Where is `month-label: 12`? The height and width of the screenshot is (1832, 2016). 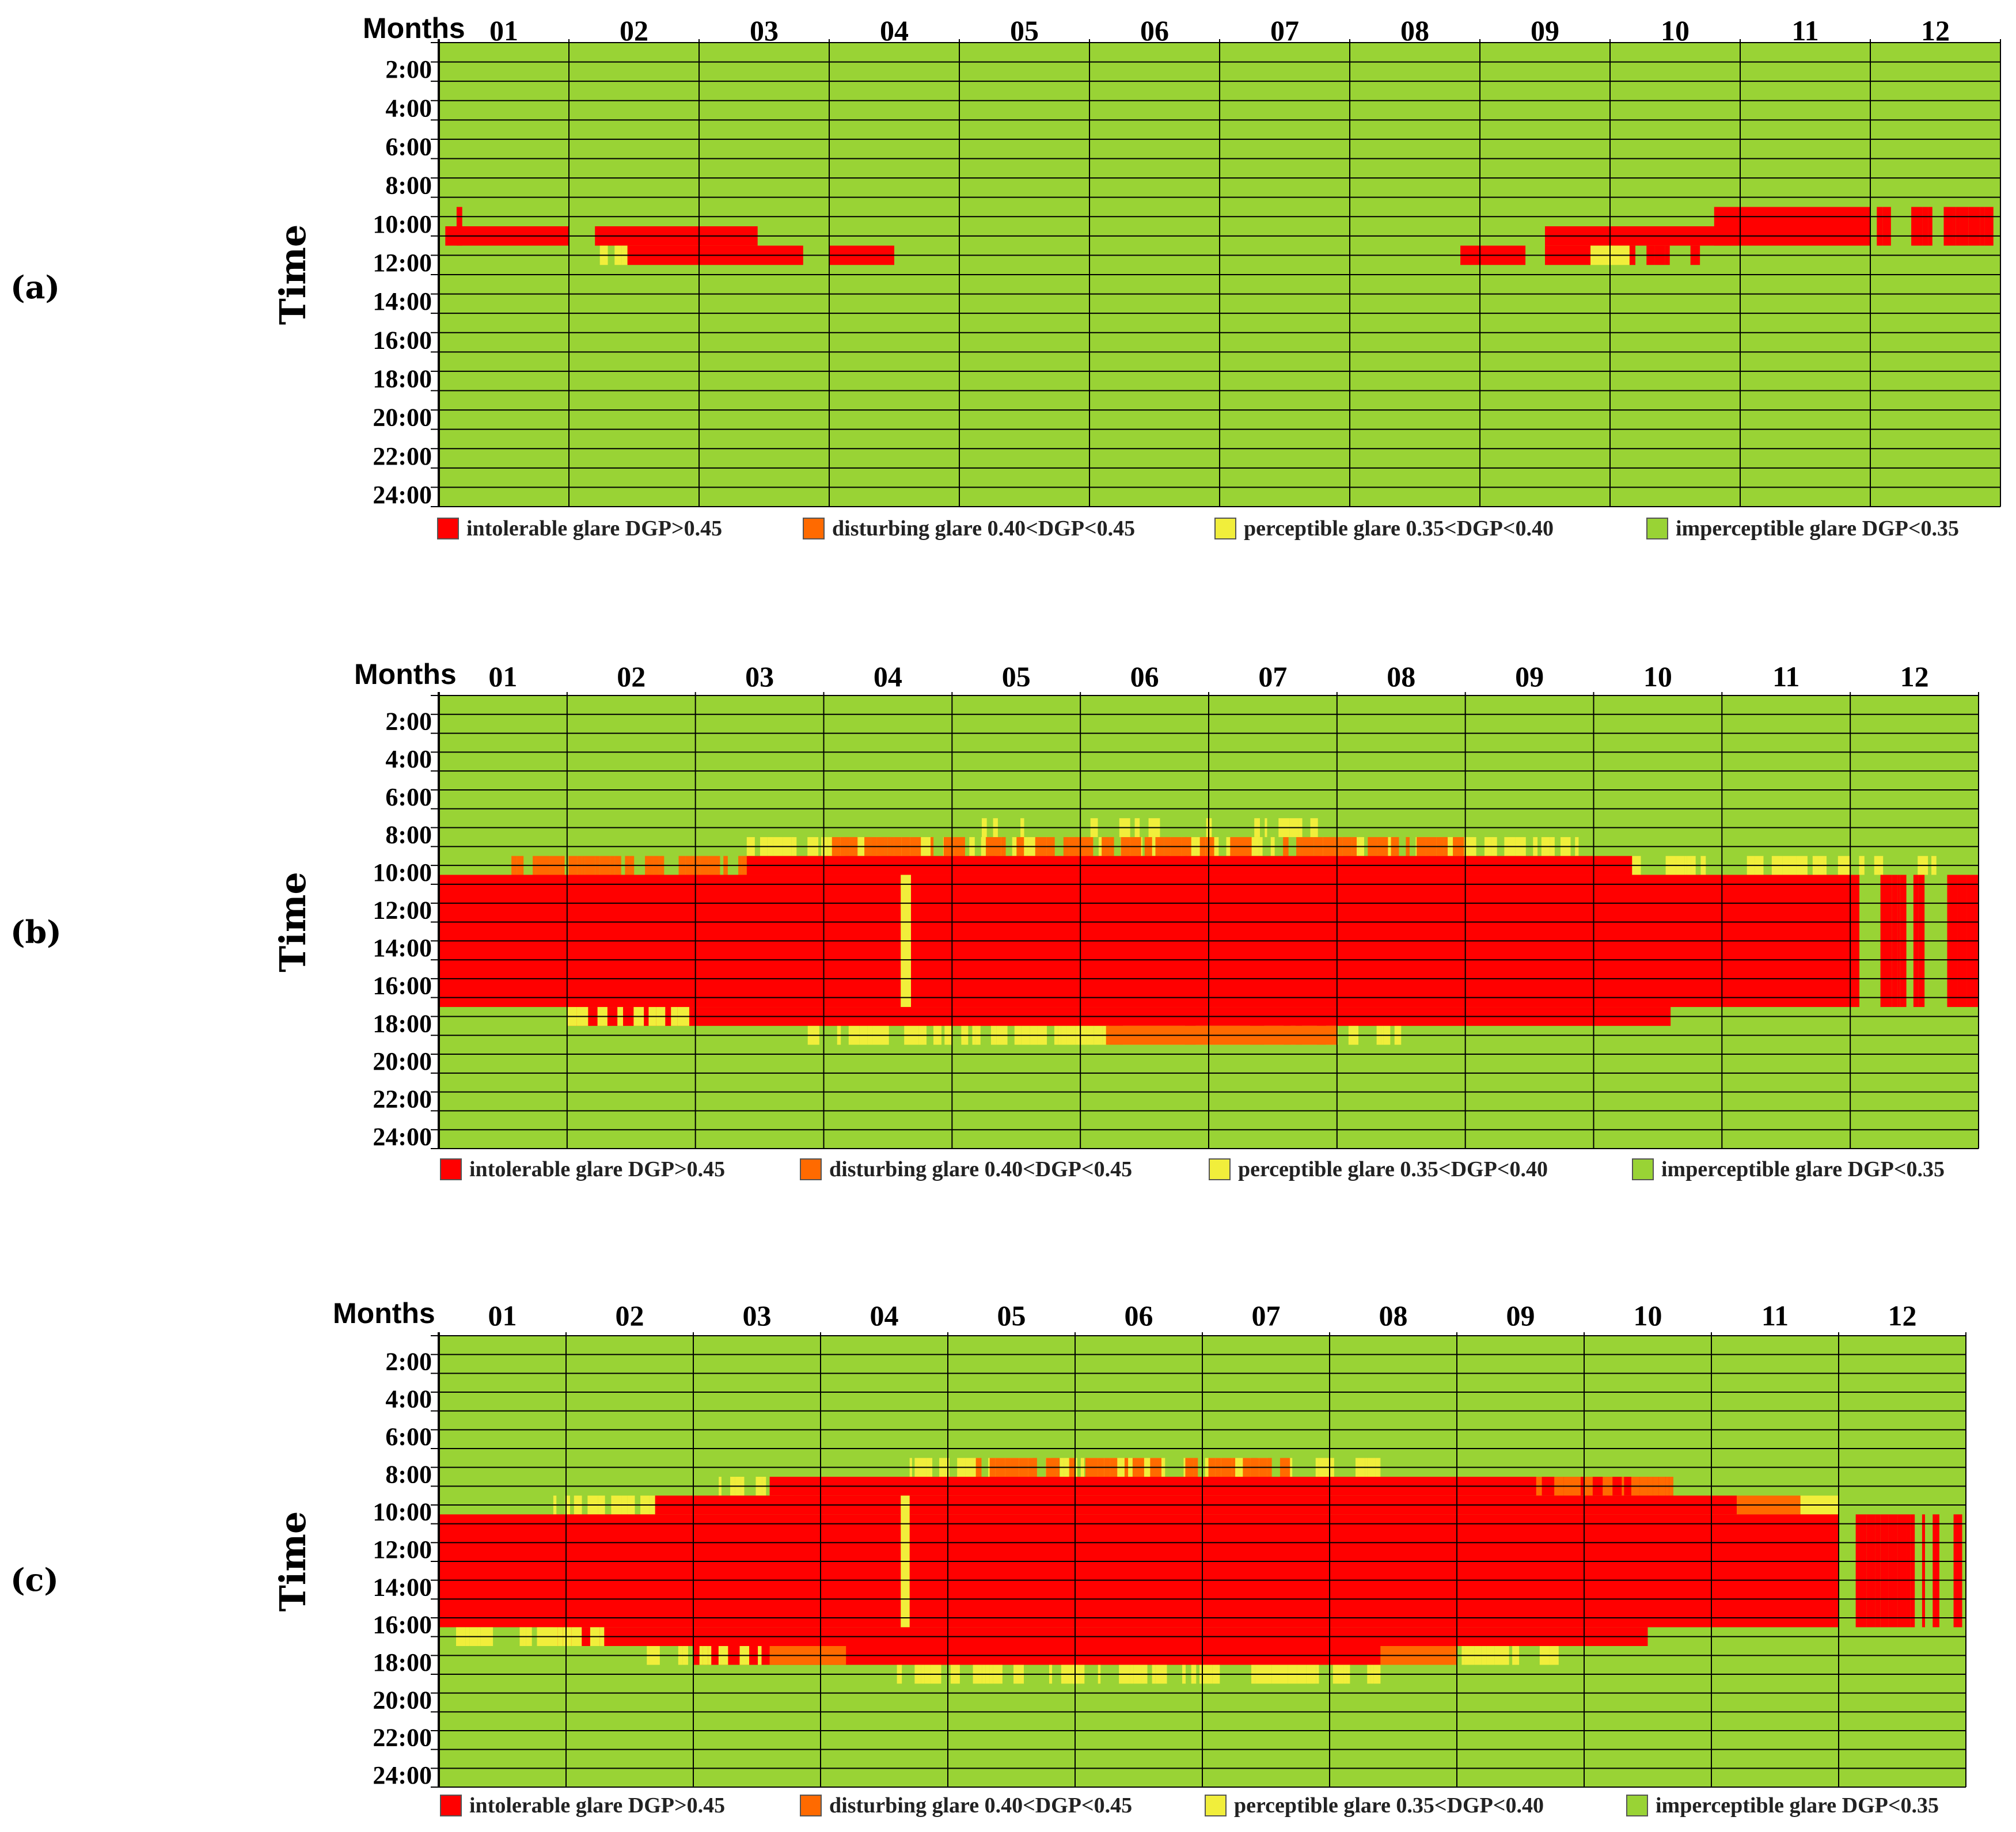
month-label: 12 is located at coordinates (1935, 30).